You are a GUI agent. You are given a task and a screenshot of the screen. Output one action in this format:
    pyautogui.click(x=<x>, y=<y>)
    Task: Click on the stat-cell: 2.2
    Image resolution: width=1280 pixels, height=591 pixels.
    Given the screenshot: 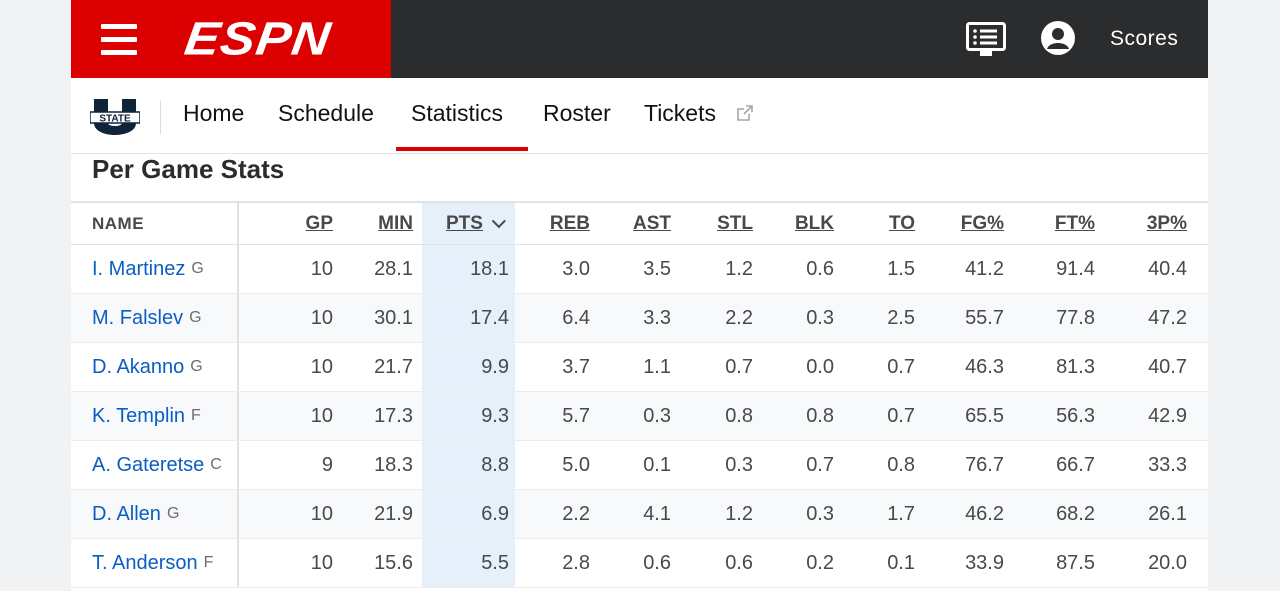 What is the action you would take?
    pyautogui.click(x=576, y=513)
    